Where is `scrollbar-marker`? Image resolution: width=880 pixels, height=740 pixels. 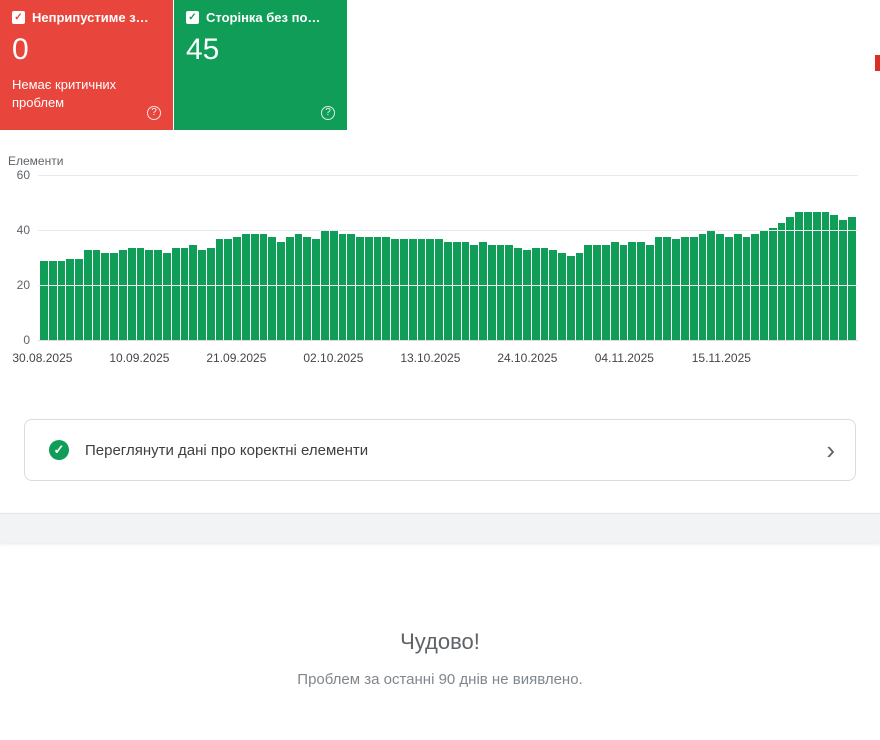 scrollbar-marker is located at coordinates (877, 63).